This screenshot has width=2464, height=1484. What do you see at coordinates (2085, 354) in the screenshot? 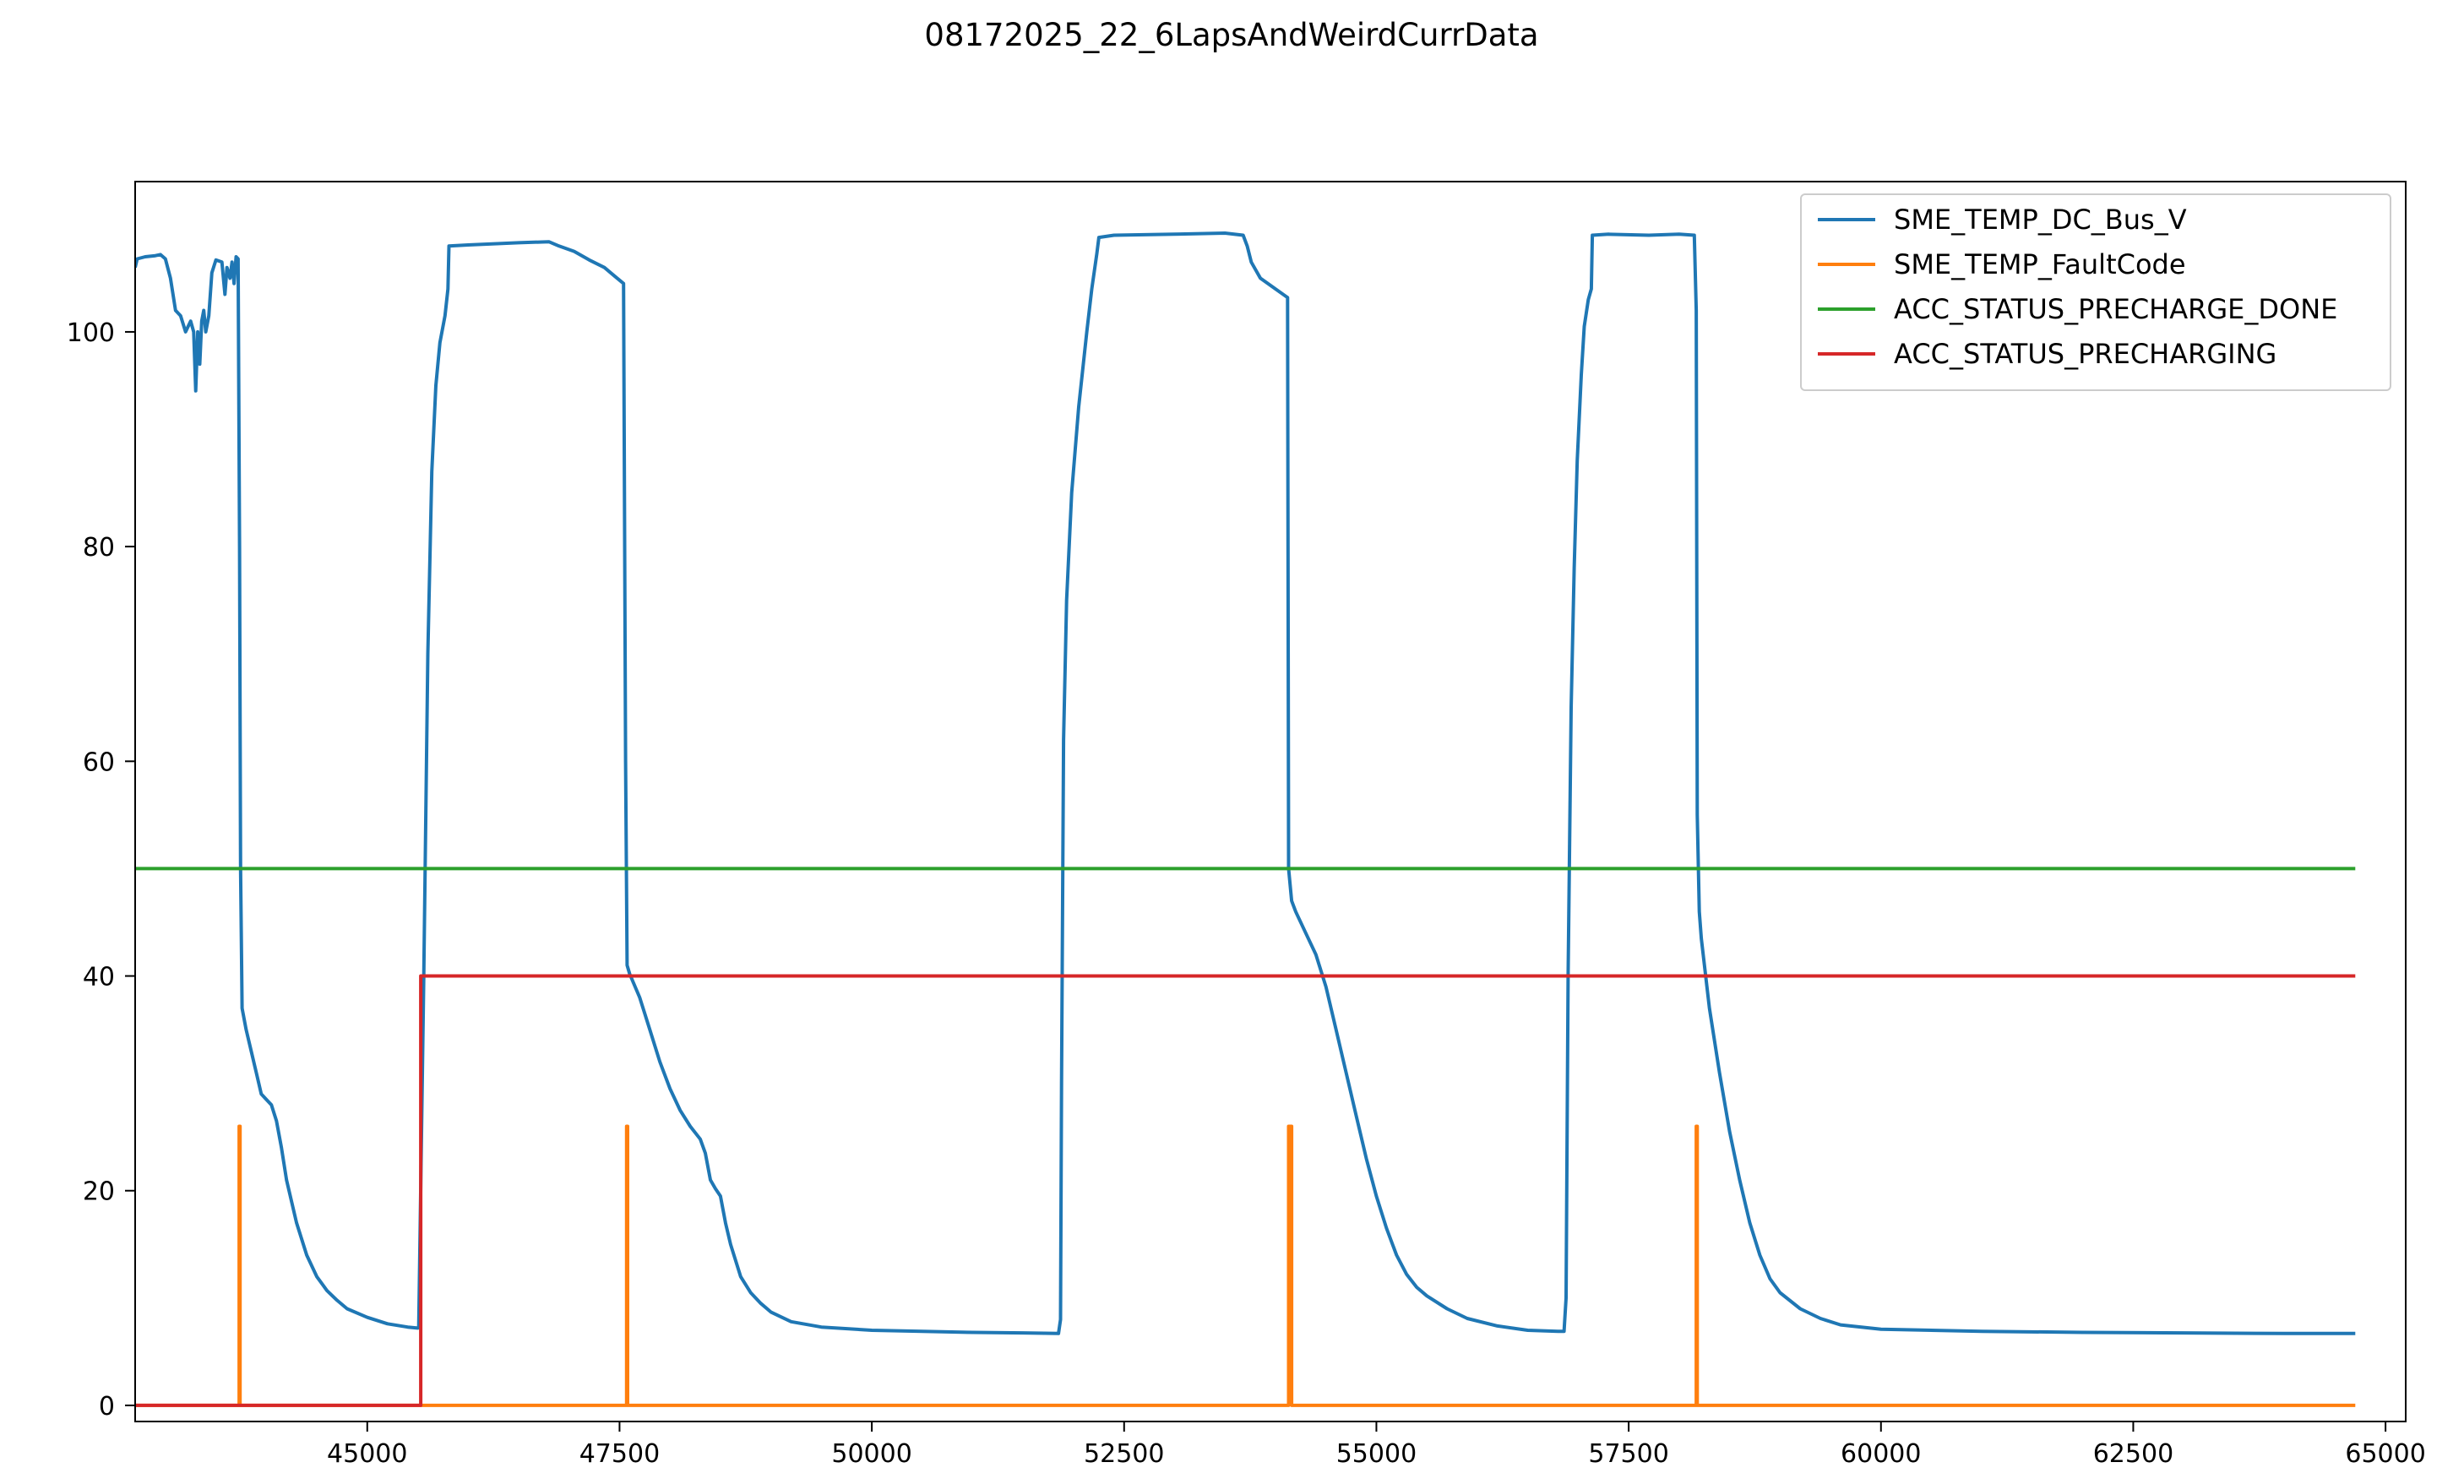
I see `legend-label-3: ACC_STATUS_PRECHARGING` at bounding box center [2085, 354].